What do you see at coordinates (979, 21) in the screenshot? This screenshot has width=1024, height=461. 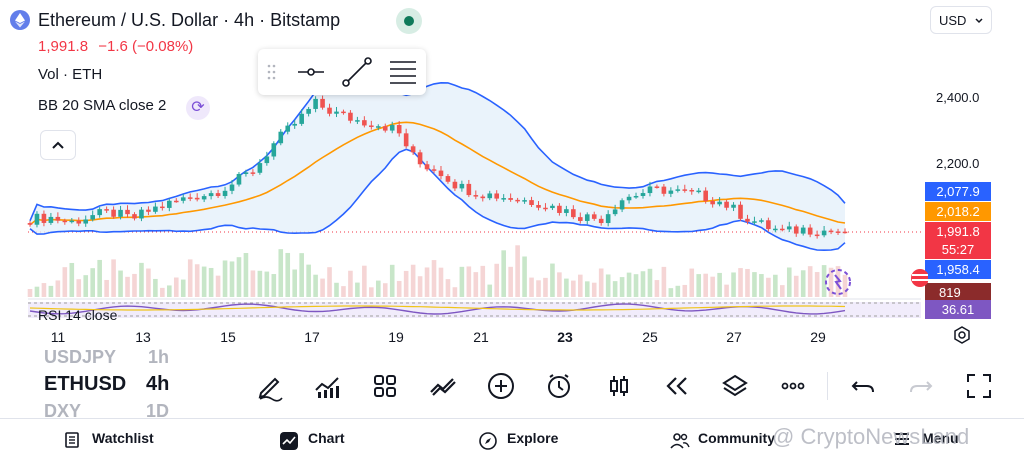 I see `chevron-down-icon` at bounding box center [979, 21].